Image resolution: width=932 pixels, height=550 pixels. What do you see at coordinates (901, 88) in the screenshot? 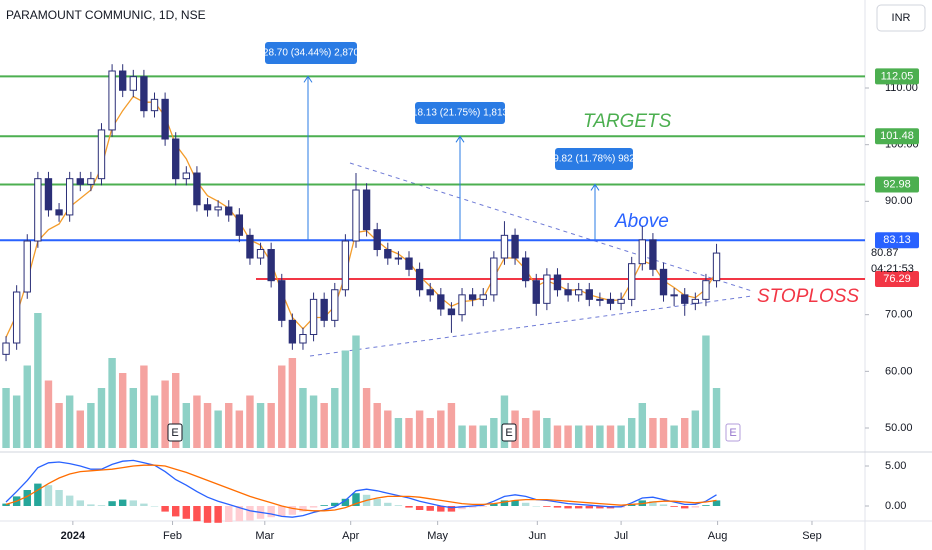
I see `y-tick-label: 110.00` at bounding box center [901, 88].